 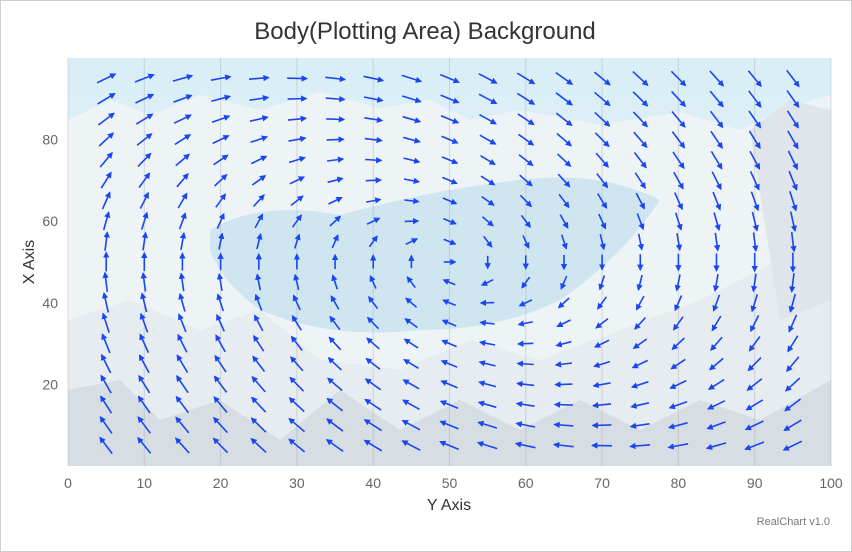 What do you see at coordinates (50, 140) in the screenshot?
I see `y-tick-label: 80` at bounding box center [50, 140].